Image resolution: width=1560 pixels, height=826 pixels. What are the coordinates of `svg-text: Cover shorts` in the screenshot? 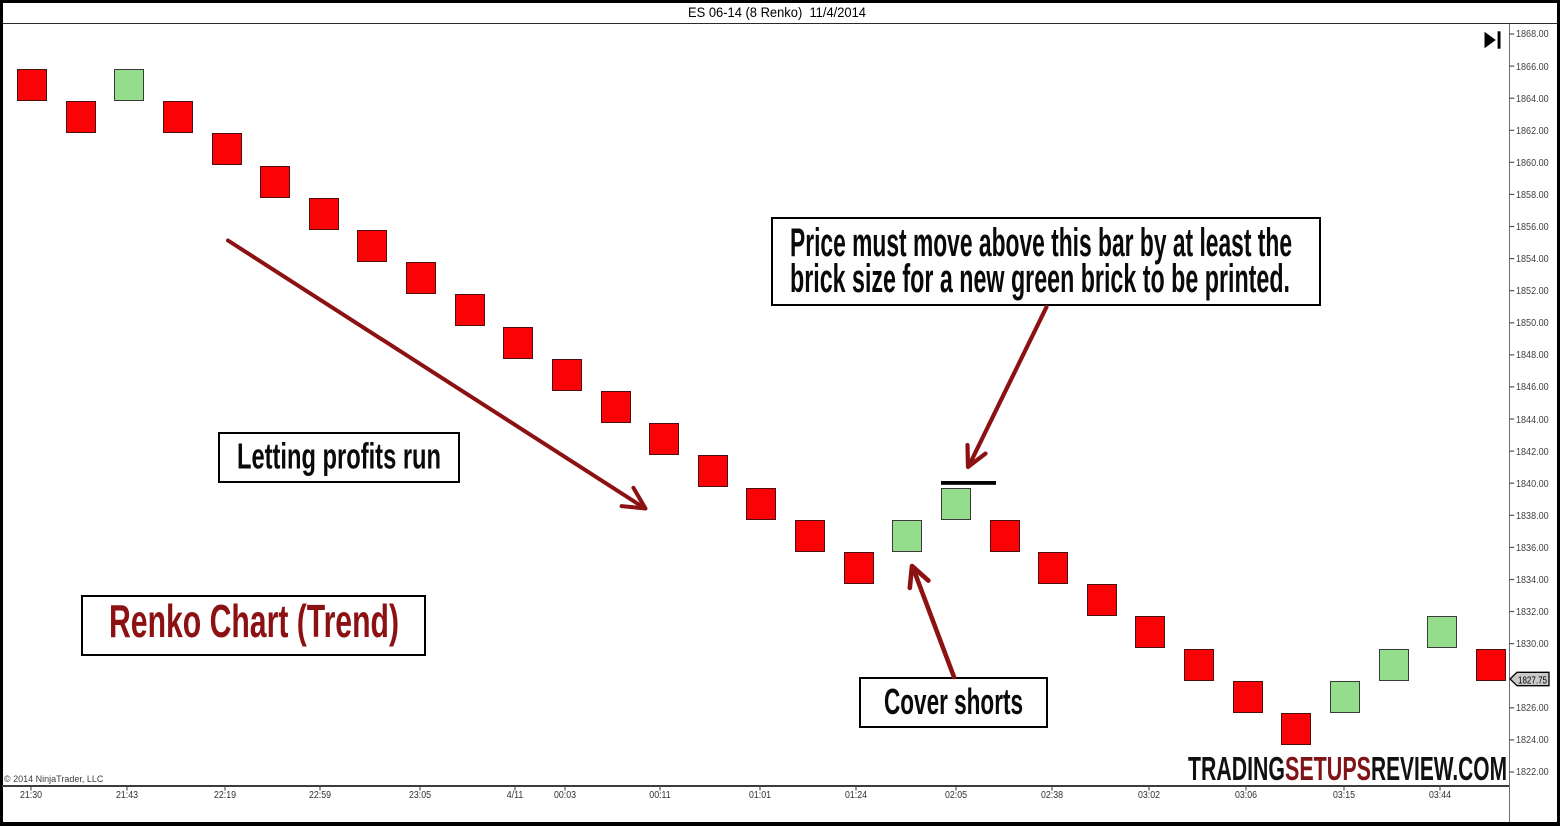 It's located at (953, 701).